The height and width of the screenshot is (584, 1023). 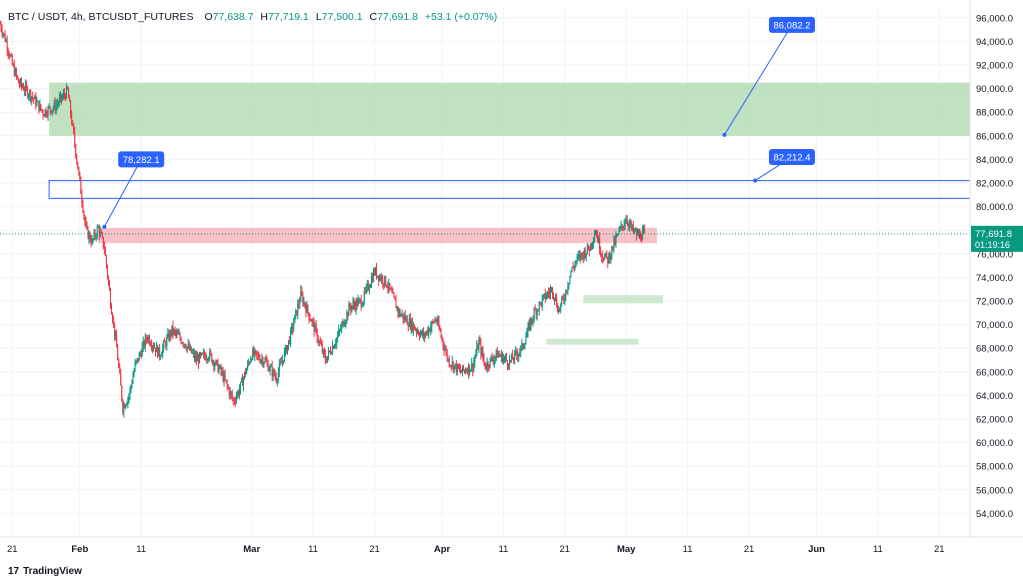 I want to click on callout-82212-box, so click(x=791, y=157).